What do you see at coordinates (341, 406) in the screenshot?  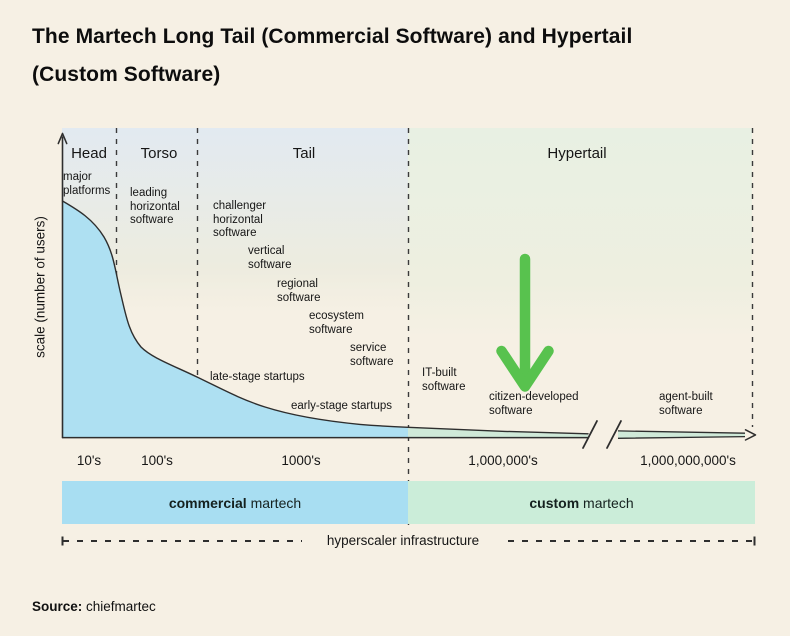 I see `label-early-stage-startups: early-stage startups` at bounding box center [341, 406].